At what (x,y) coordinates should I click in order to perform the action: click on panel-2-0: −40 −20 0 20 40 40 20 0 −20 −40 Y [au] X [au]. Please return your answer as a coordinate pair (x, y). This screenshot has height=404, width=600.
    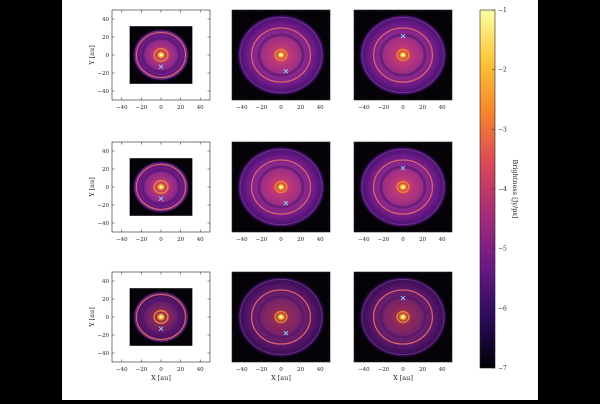
    Looking at the image, I should click on (149, 326).